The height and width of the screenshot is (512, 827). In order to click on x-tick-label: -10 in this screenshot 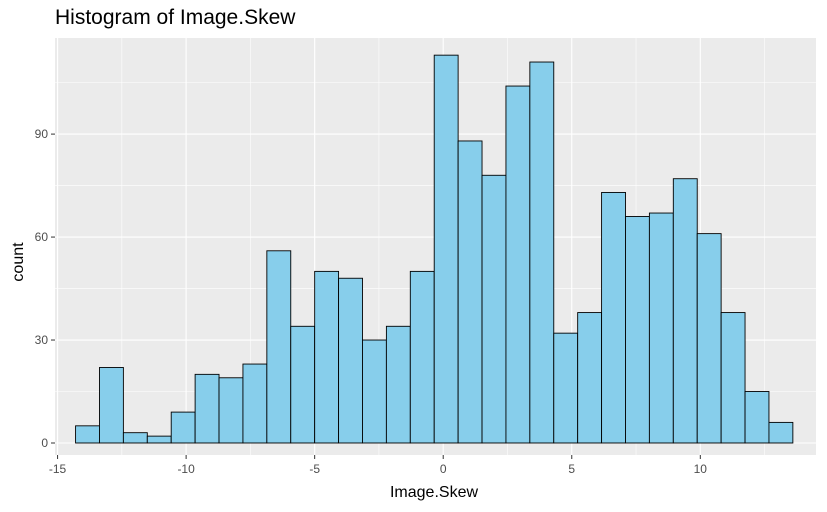, I will do `click(186, 469)`.